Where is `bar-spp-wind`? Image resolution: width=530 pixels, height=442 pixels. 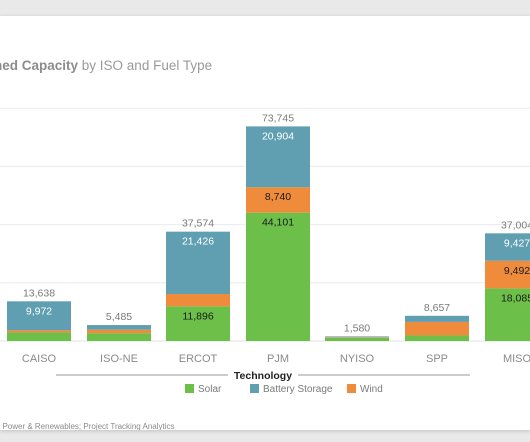
bar-spp-wind is located at coordinates (437, 328).